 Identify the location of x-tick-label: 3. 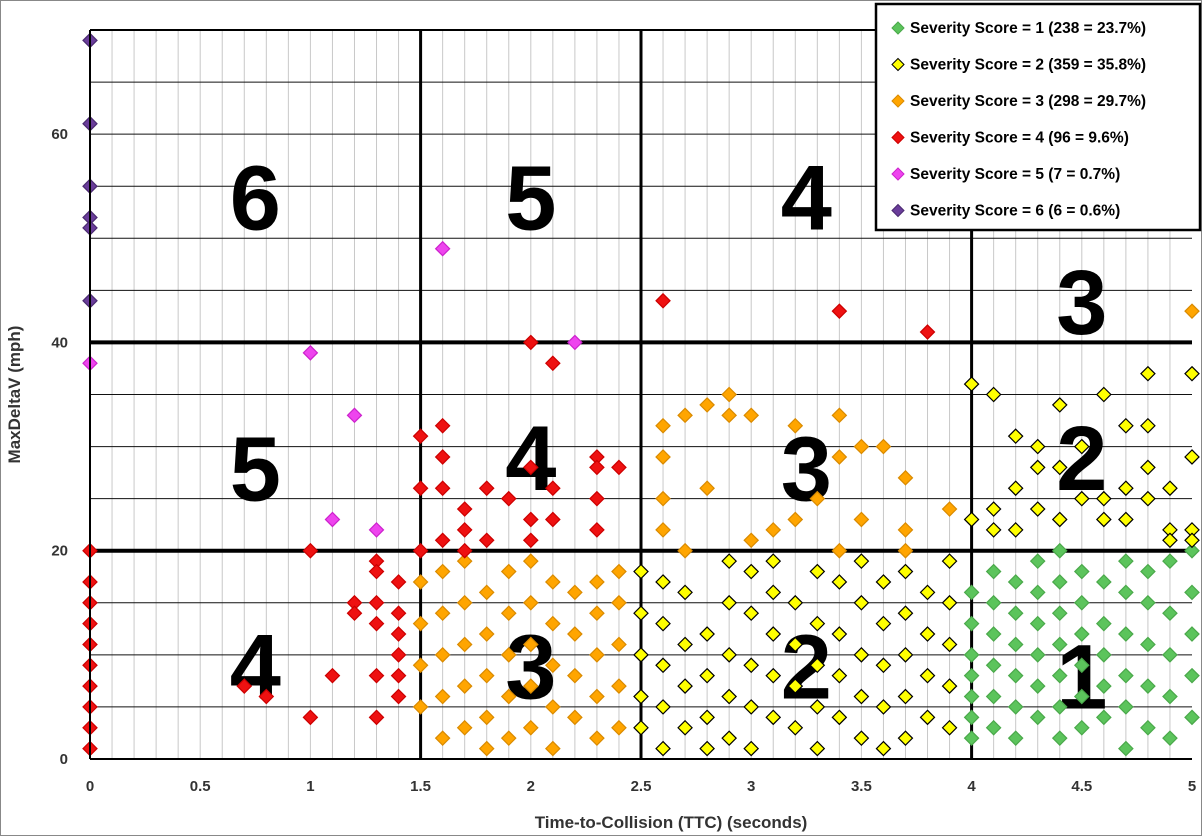
(751, 786).